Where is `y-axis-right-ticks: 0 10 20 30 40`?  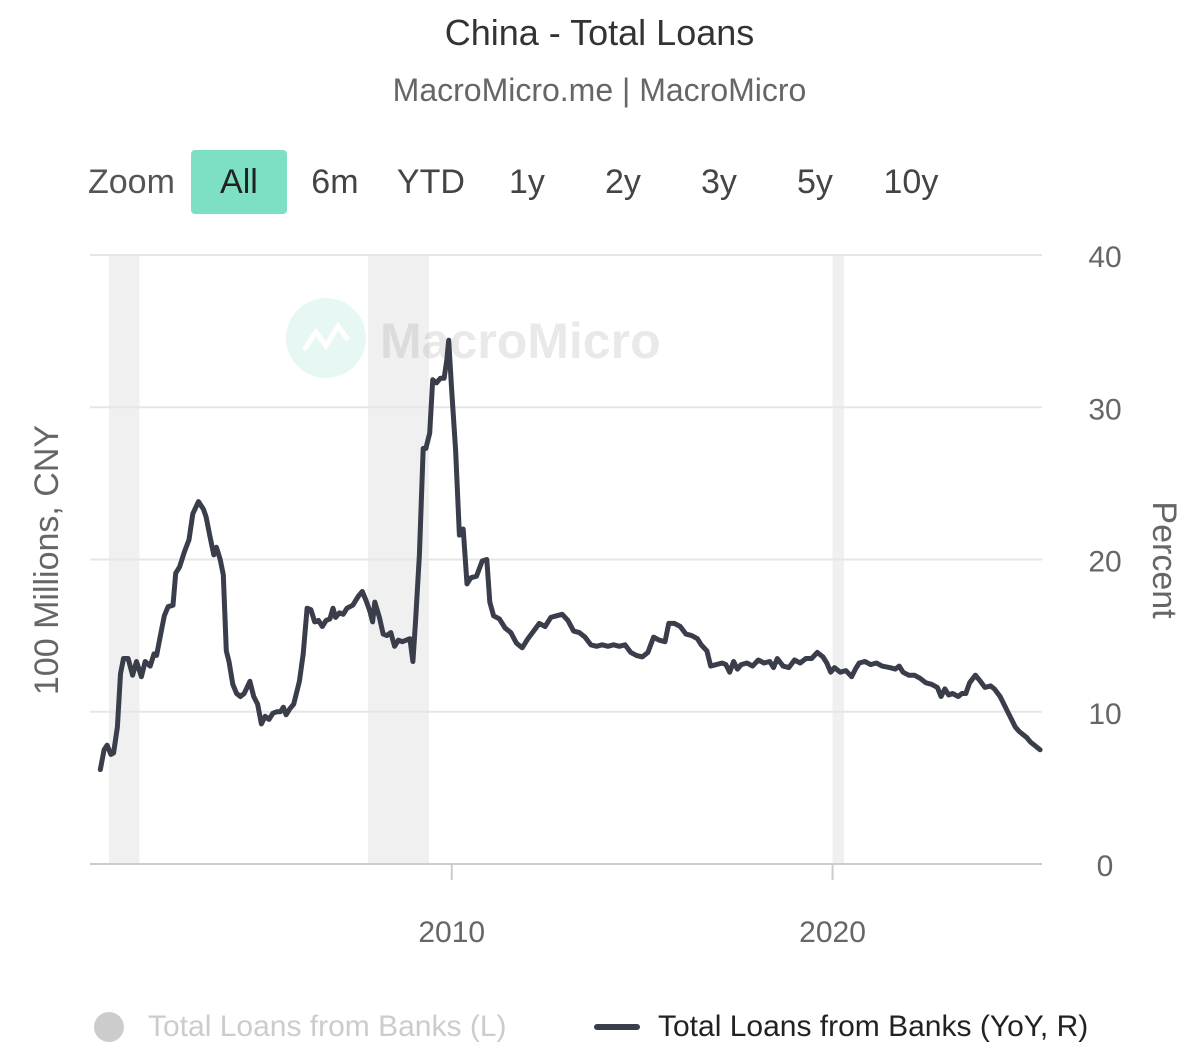 y-axis-right-ticks: 0 10 20 30 40 is located at coordinates (1104, 562).